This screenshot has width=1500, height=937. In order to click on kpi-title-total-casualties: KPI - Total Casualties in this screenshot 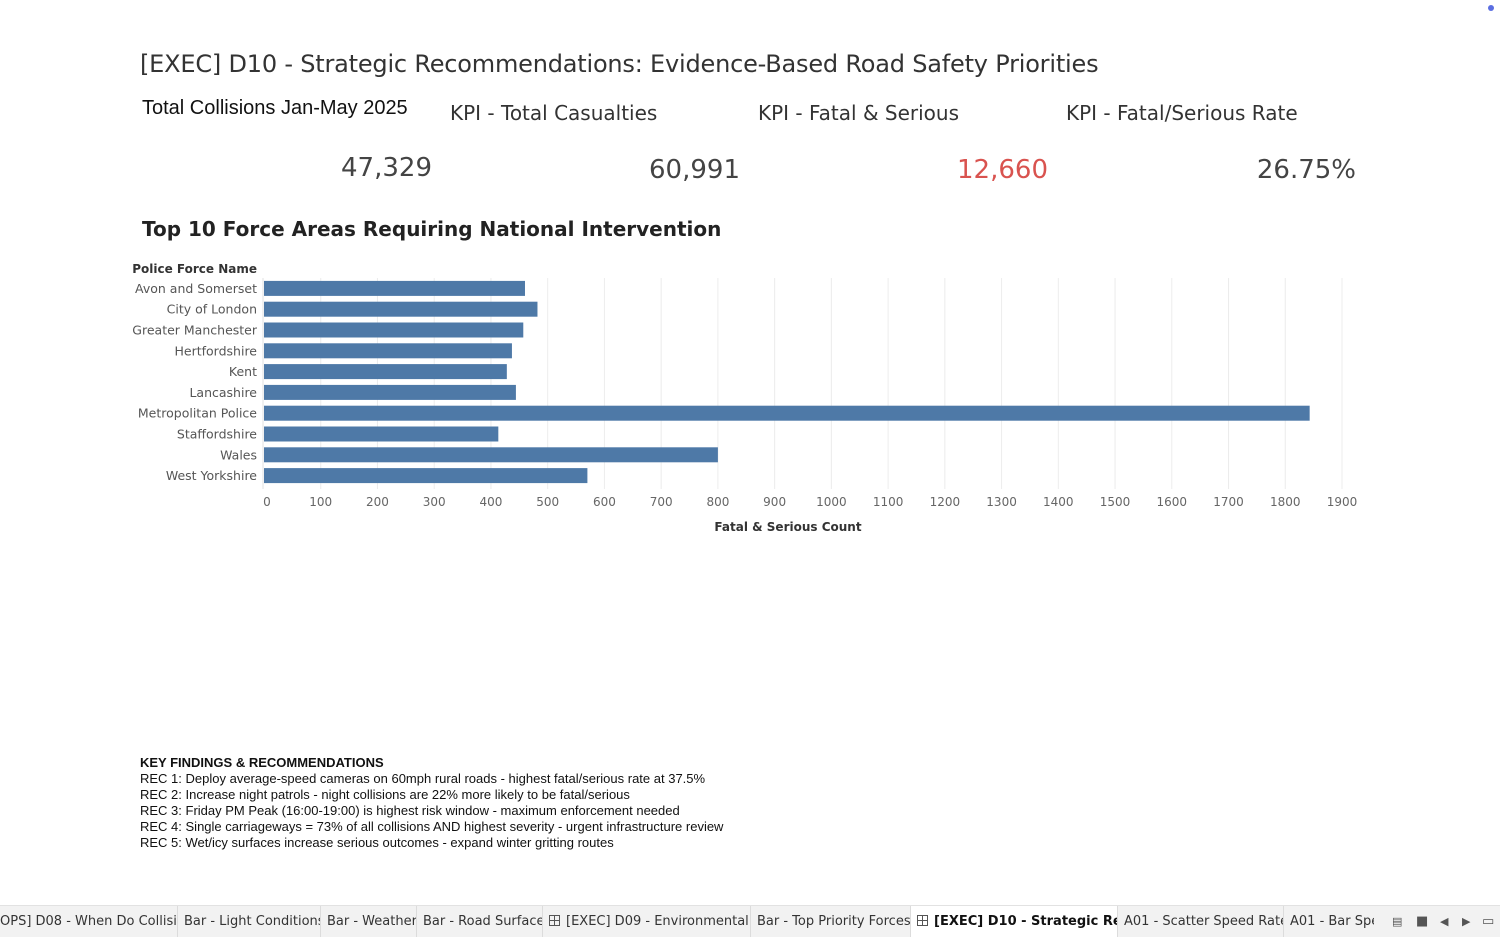, I will do `click(554, 113)`.